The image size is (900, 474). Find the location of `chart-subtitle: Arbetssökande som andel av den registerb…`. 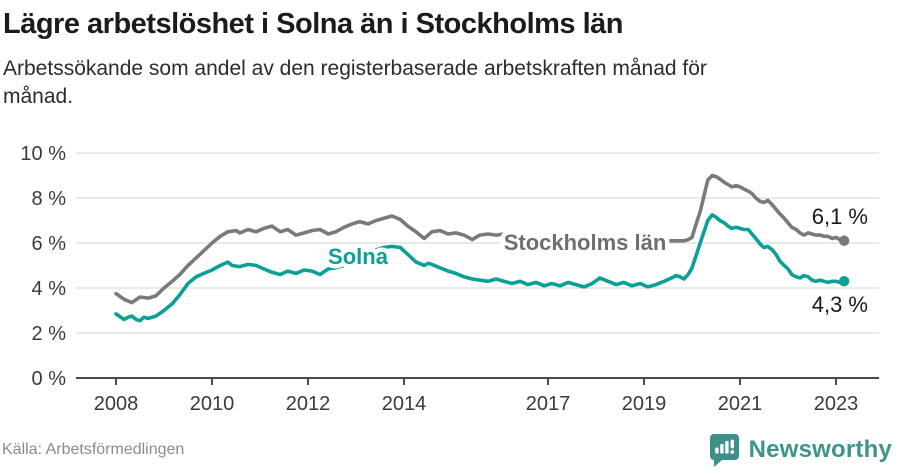

chart-subtitle: Arbetssökande som andel av den registerb… is located at coordinates (443, 83).